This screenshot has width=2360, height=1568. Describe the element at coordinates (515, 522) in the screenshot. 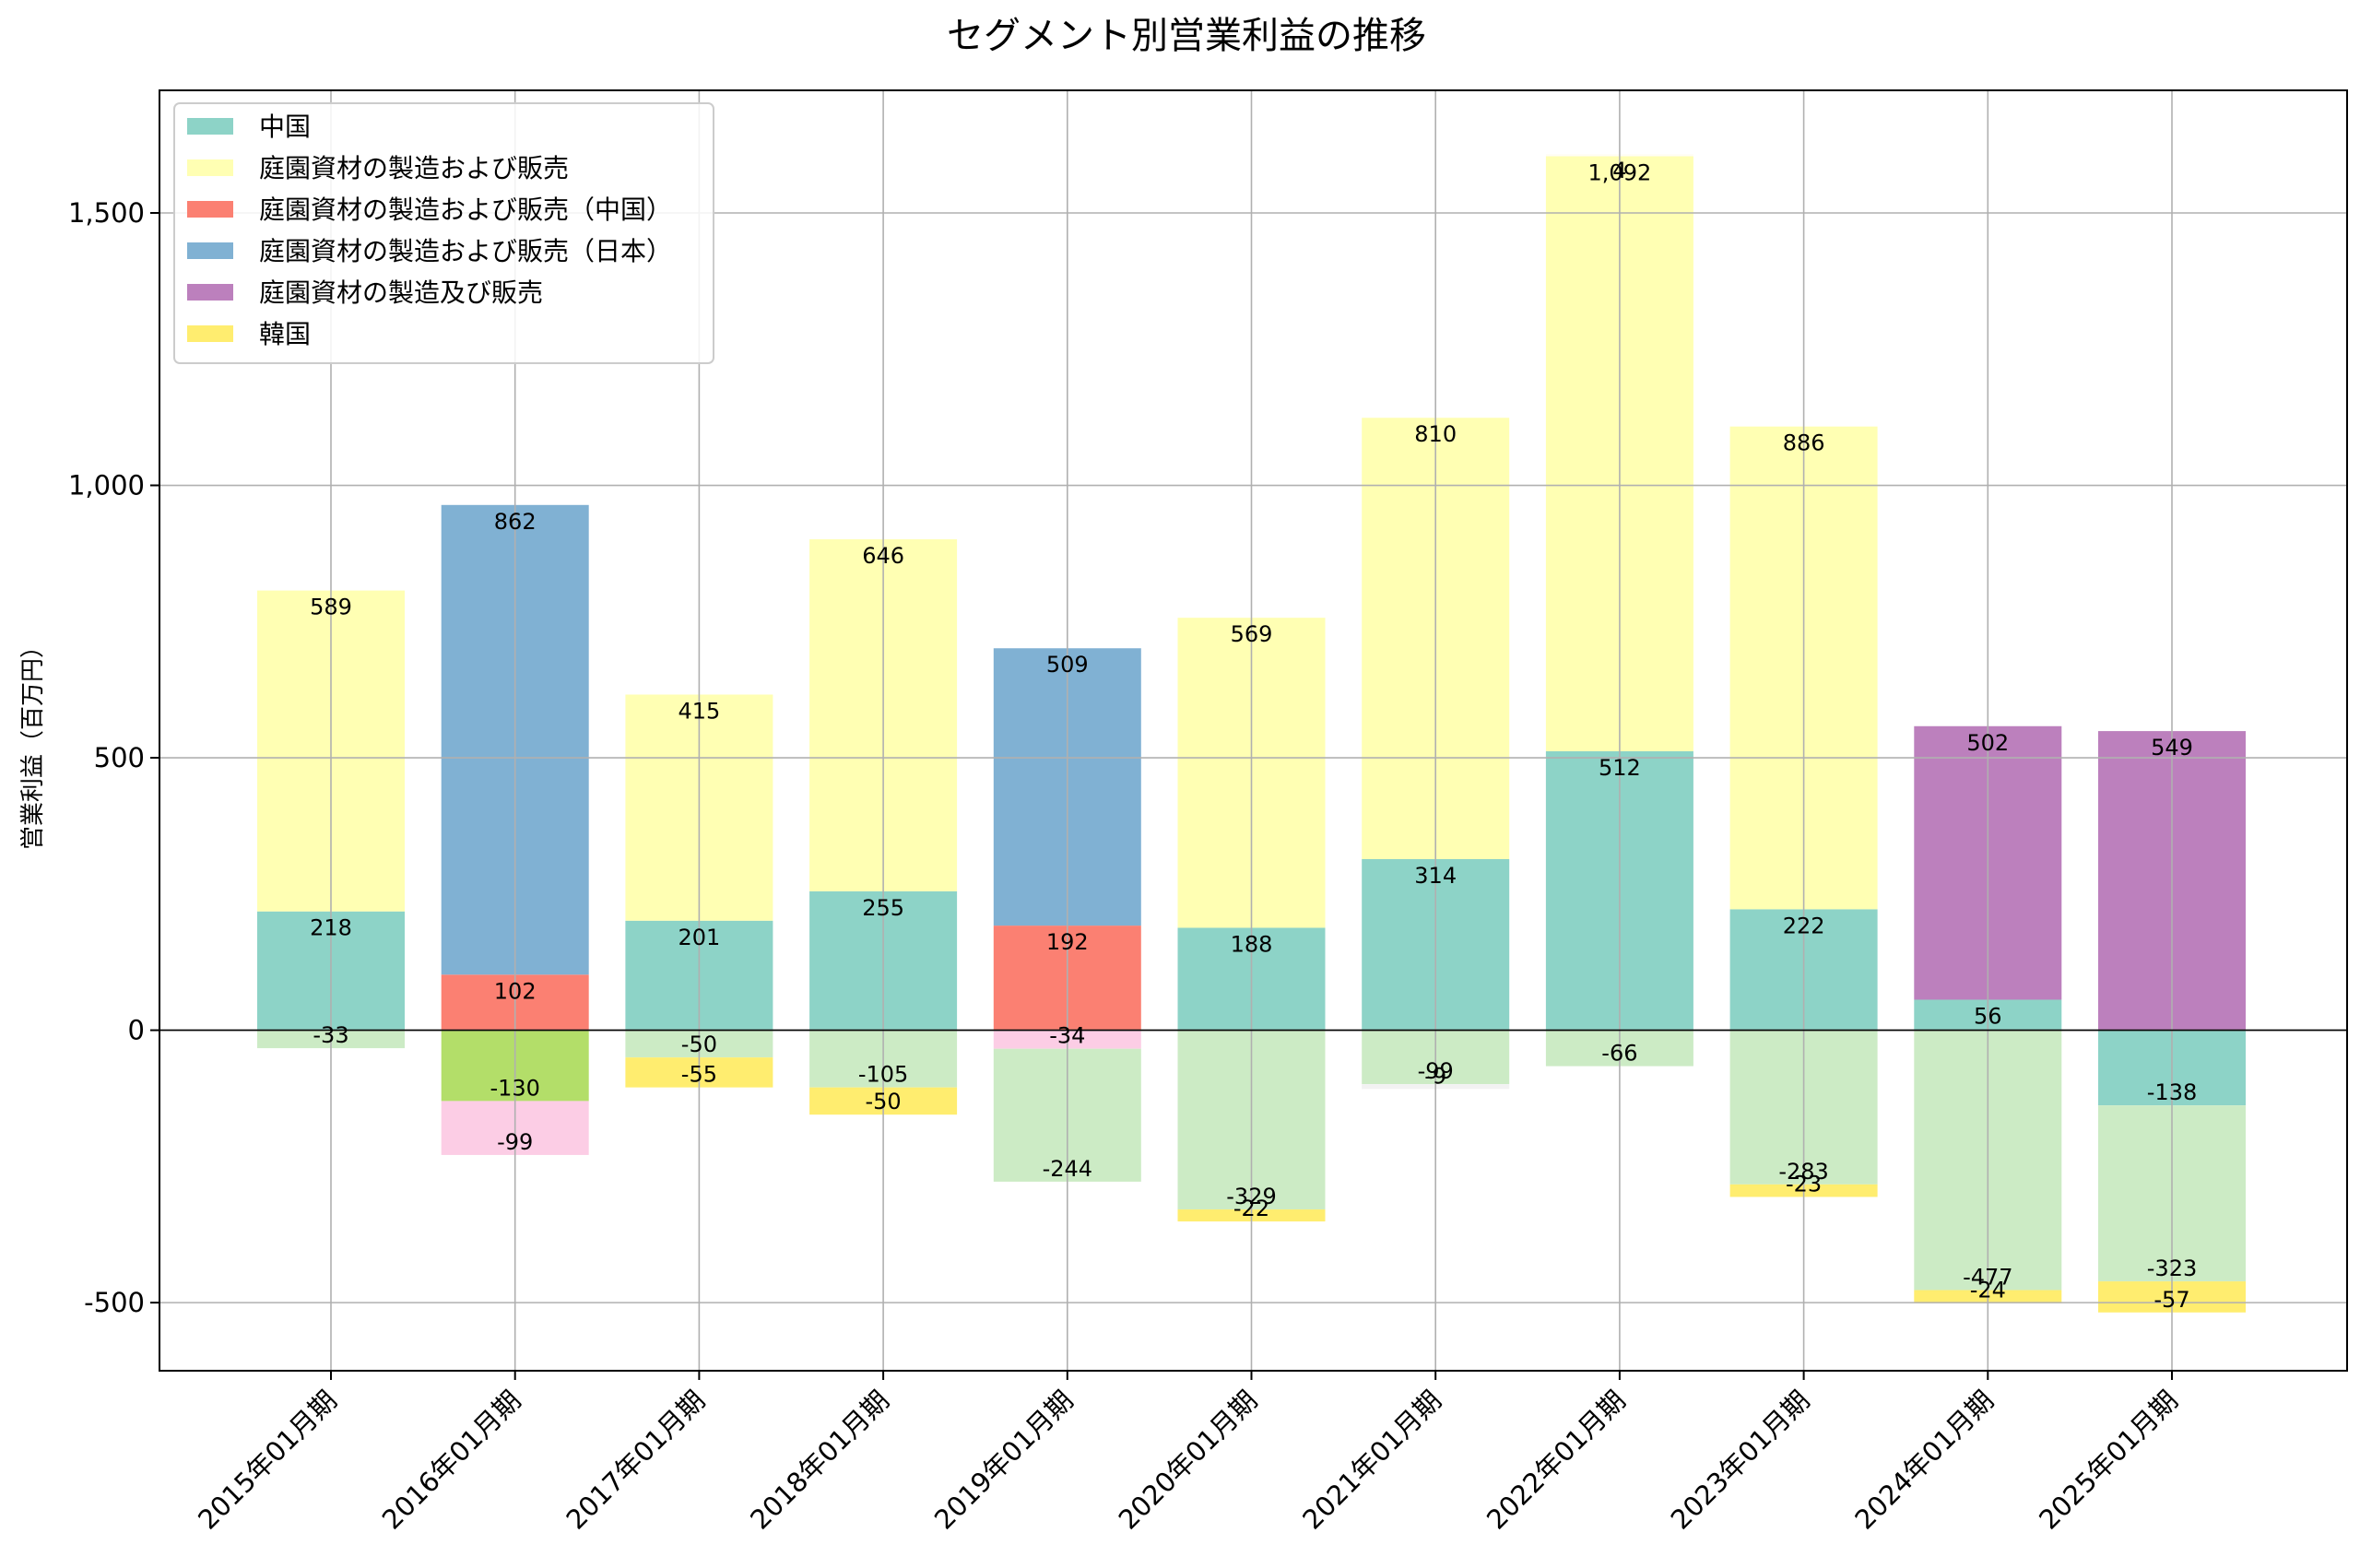

I see `bar-value-label: 862` at that location.